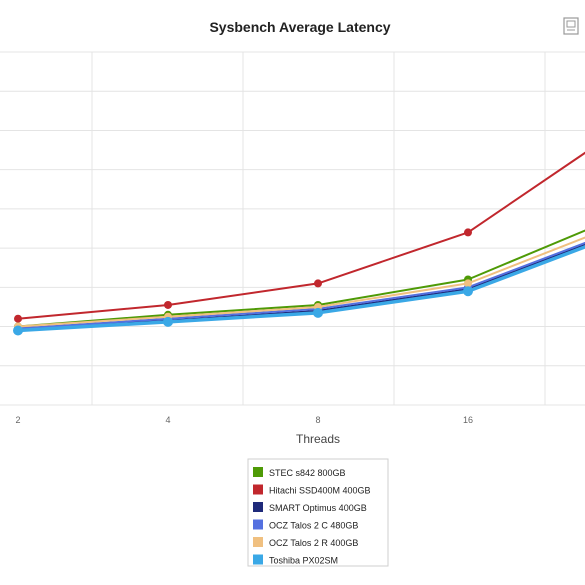 The image size is (585, 585). I want to click on x-tick-label: 8, so click(317, 420).